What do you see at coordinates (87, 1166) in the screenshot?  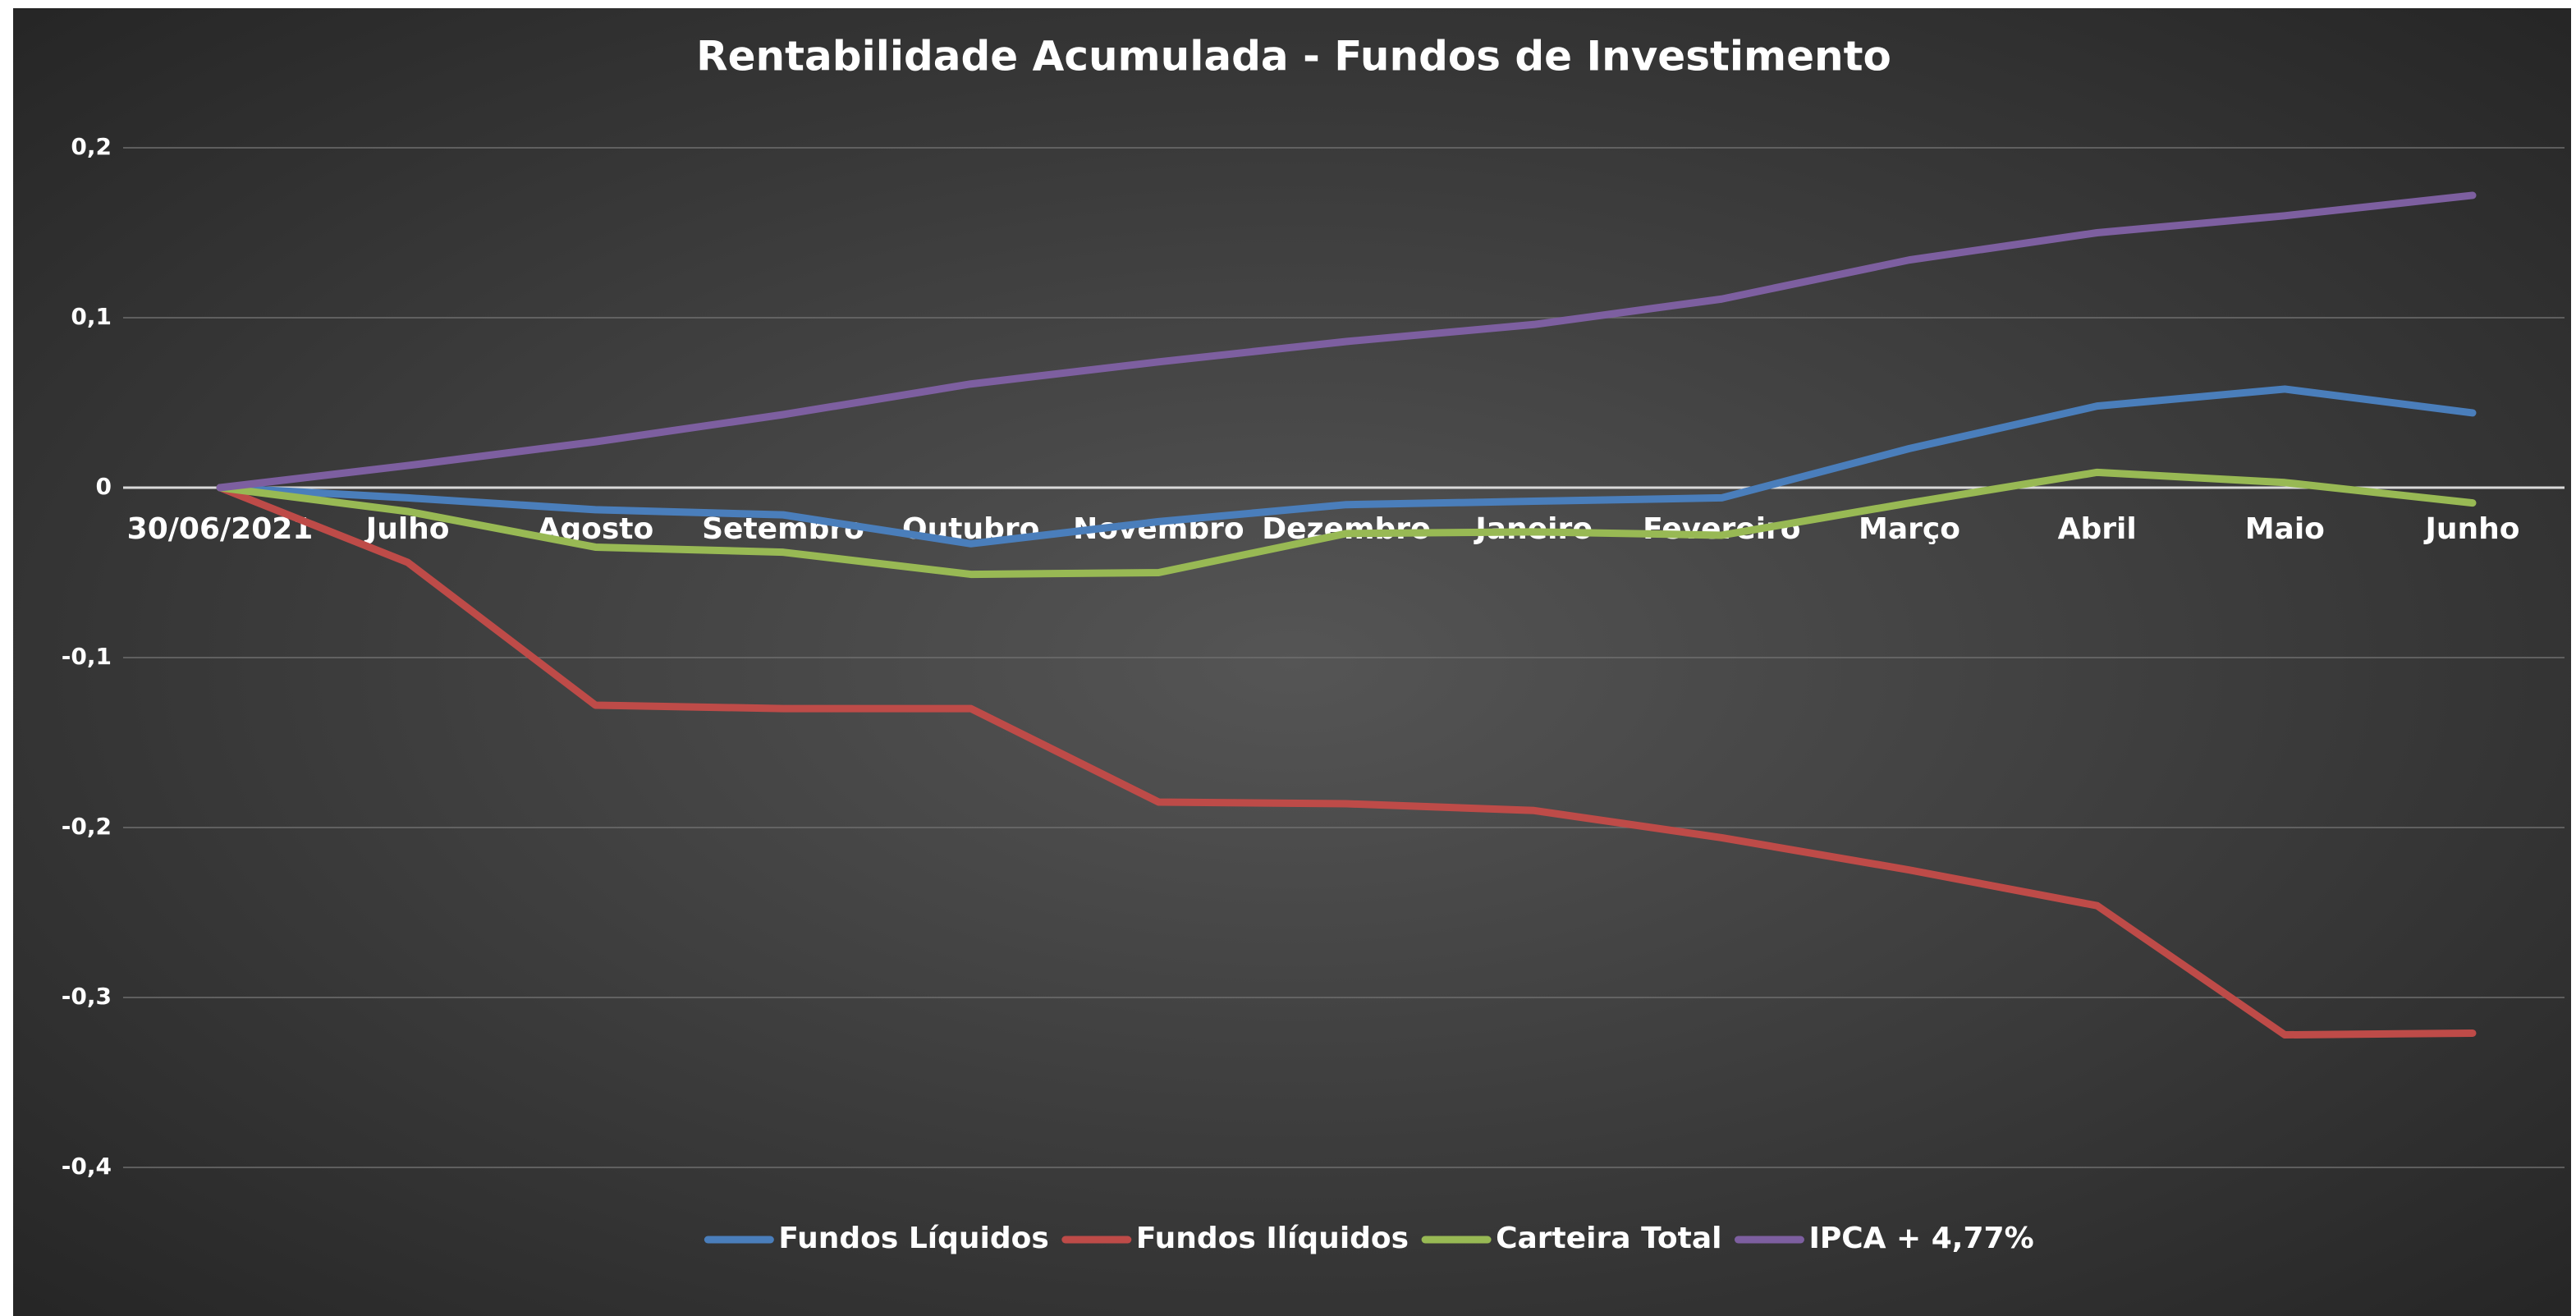 I see `y-tick-label: -0,4` at bounding box center [87, 1166].